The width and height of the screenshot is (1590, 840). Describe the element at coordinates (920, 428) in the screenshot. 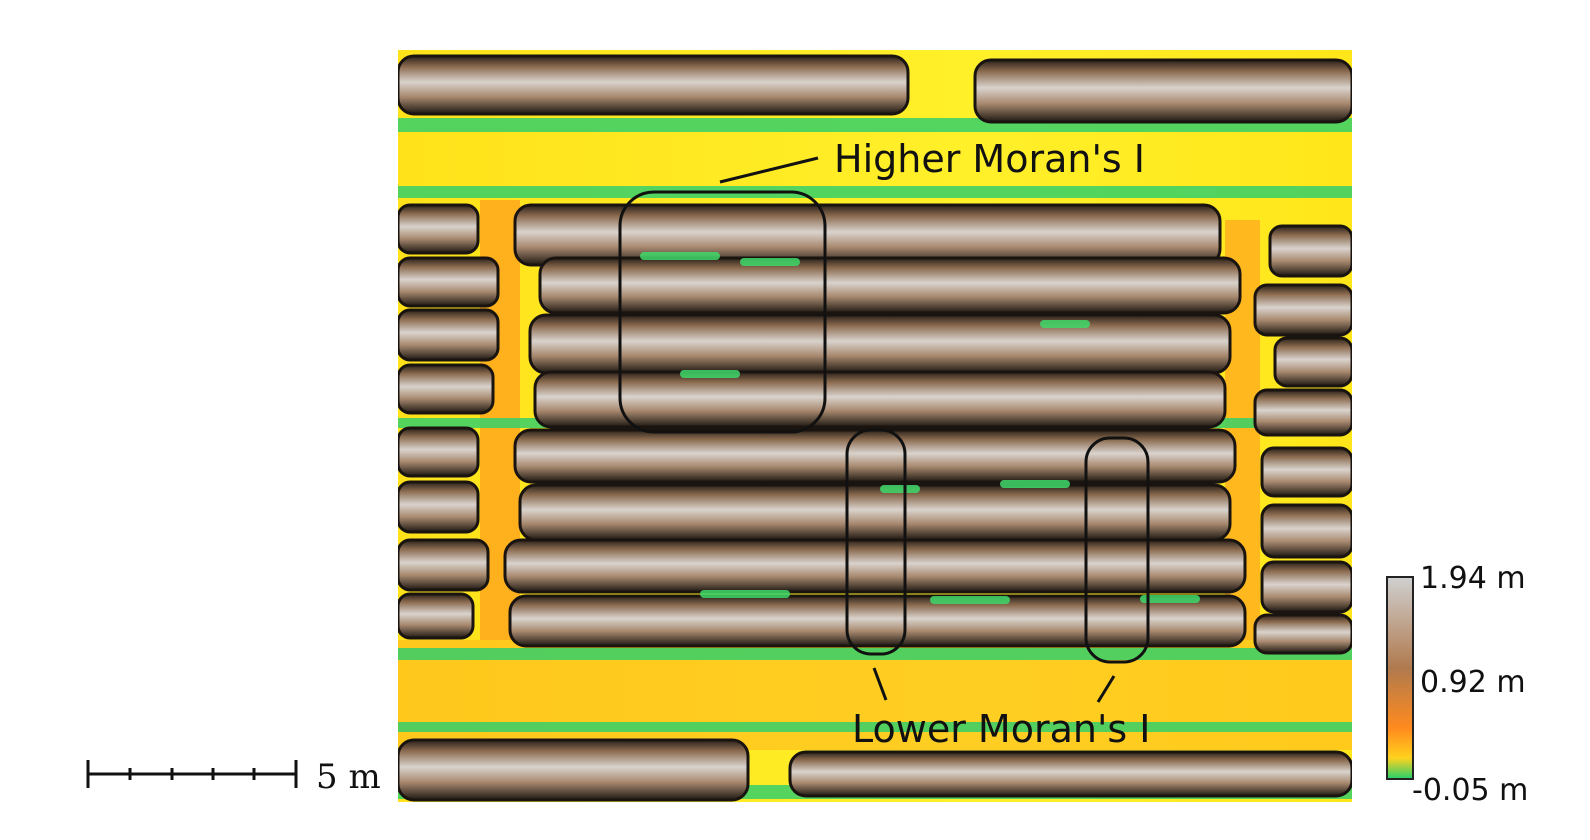

I see `row-gaps` at that location.